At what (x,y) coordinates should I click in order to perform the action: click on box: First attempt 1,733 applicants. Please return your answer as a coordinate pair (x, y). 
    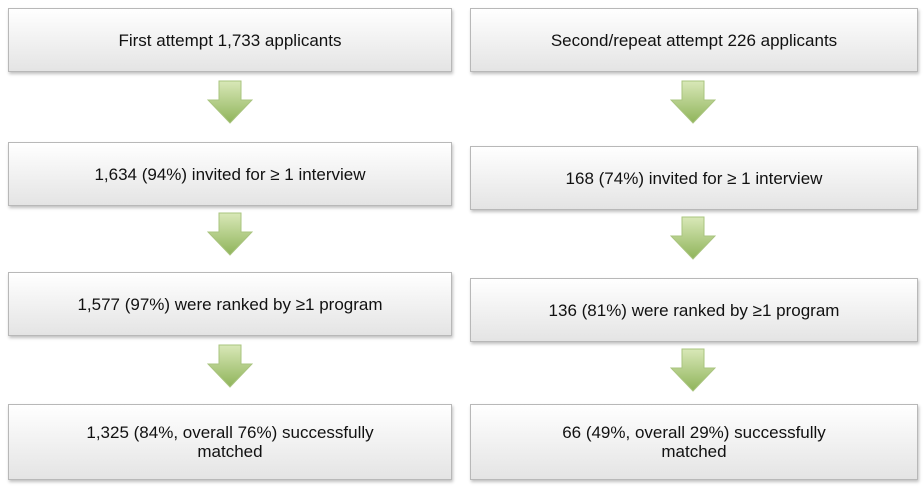
    Looking at the image, I should click on (230, 40).